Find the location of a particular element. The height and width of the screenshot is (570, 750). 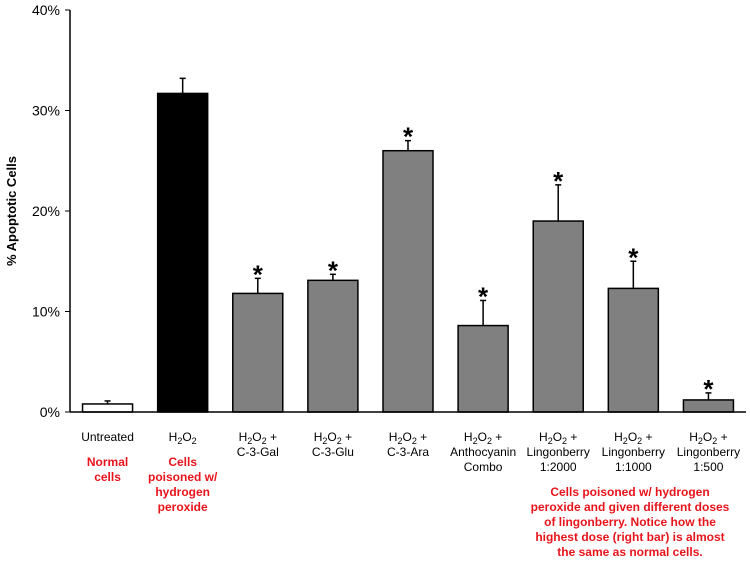

annotation-text: peroxide and given different doses is located at coordinates (630, 507).